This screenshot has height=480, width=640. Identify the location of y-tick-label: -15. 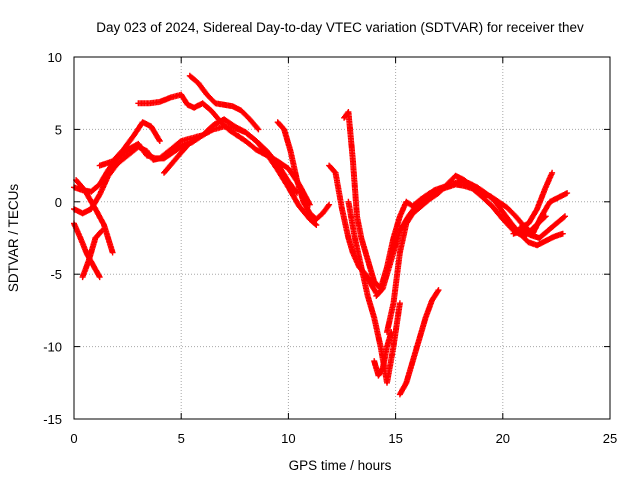
(52, 419).